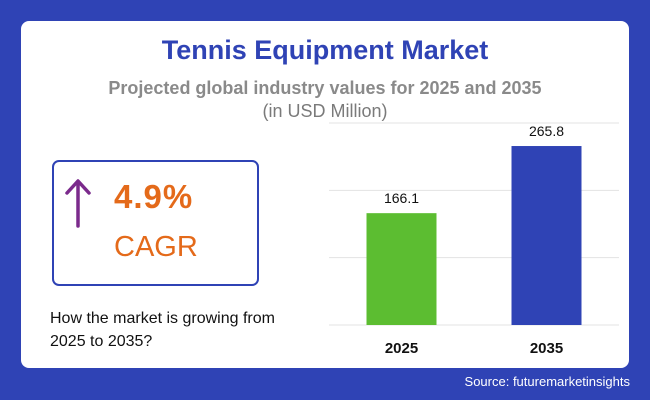 The width and height of the screenshot is (650, 400). I want to click on cagr-value: 4.9%, so click(154, 196).